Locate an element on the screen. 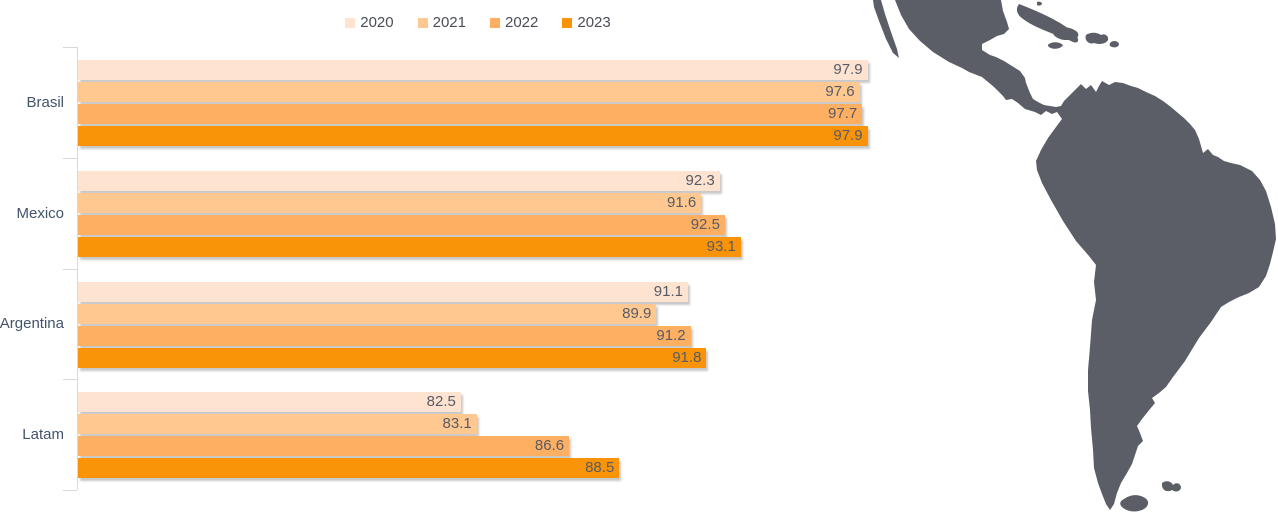  bar-2020: 92.3 is located at coordinates (399, 180).